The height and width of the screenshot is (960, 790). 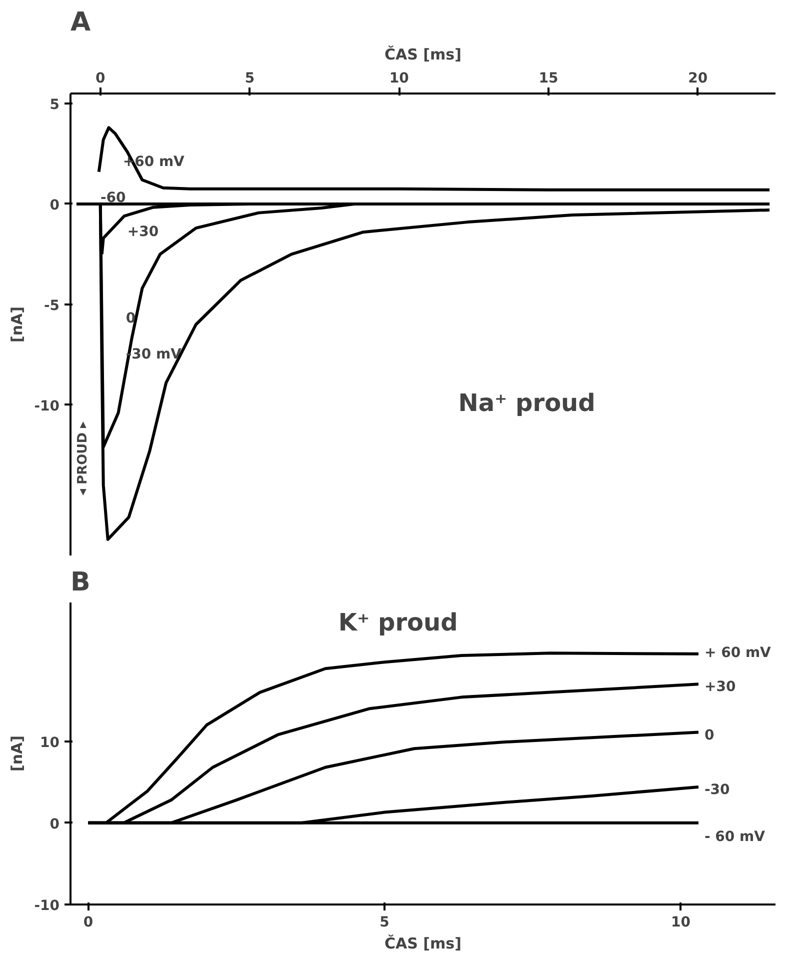 What do you see at coordinates (55, 105) in the screenshot?
I see `y-tick-label: 5` at bounding box center [55, 105].